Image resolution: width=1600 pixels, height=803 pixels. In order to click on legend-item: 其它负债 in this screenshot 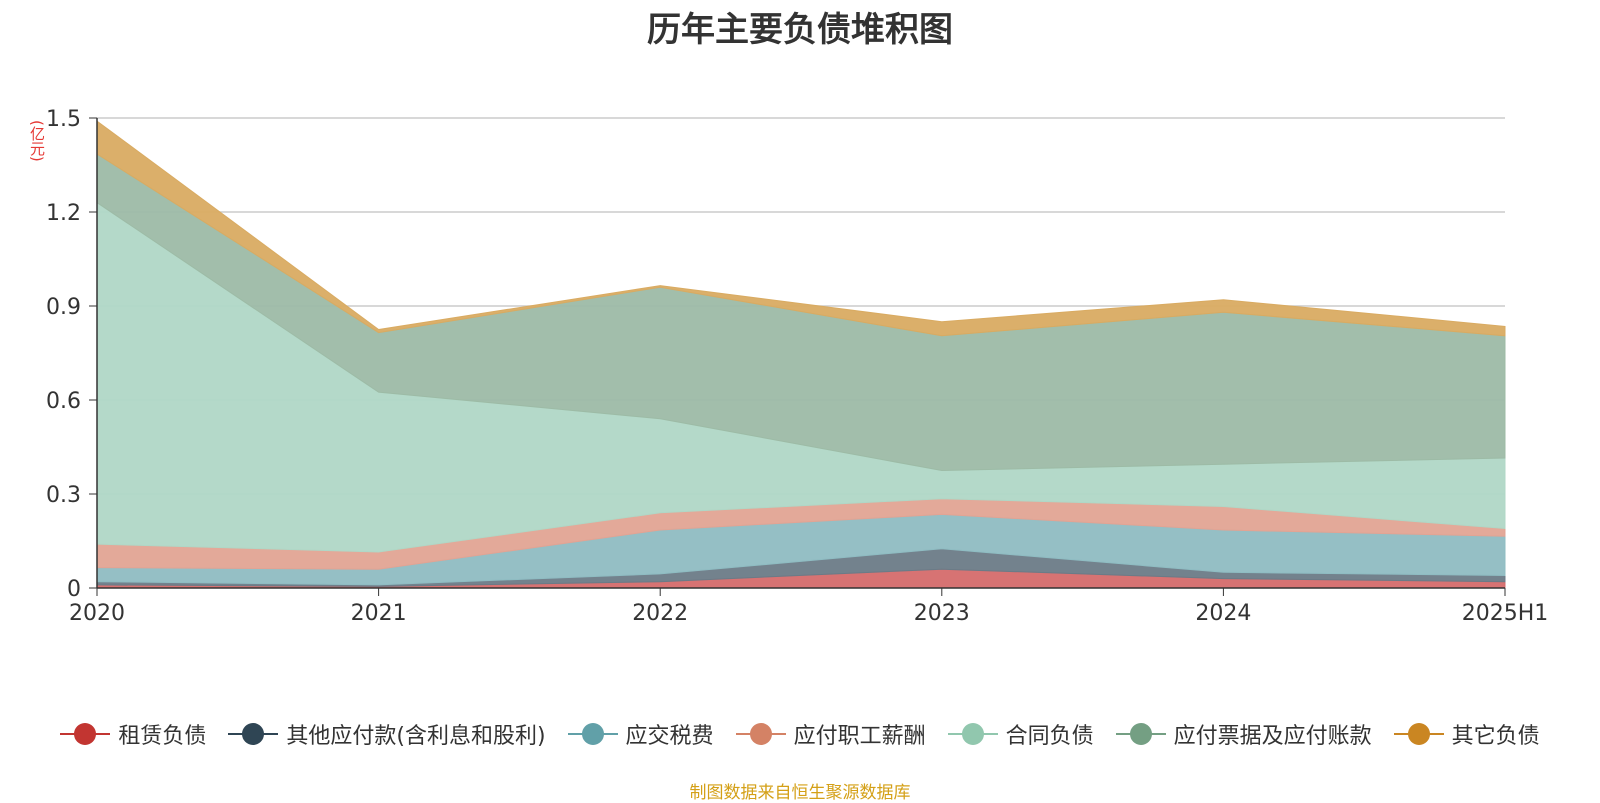, I will do `click(1466, 734)`.